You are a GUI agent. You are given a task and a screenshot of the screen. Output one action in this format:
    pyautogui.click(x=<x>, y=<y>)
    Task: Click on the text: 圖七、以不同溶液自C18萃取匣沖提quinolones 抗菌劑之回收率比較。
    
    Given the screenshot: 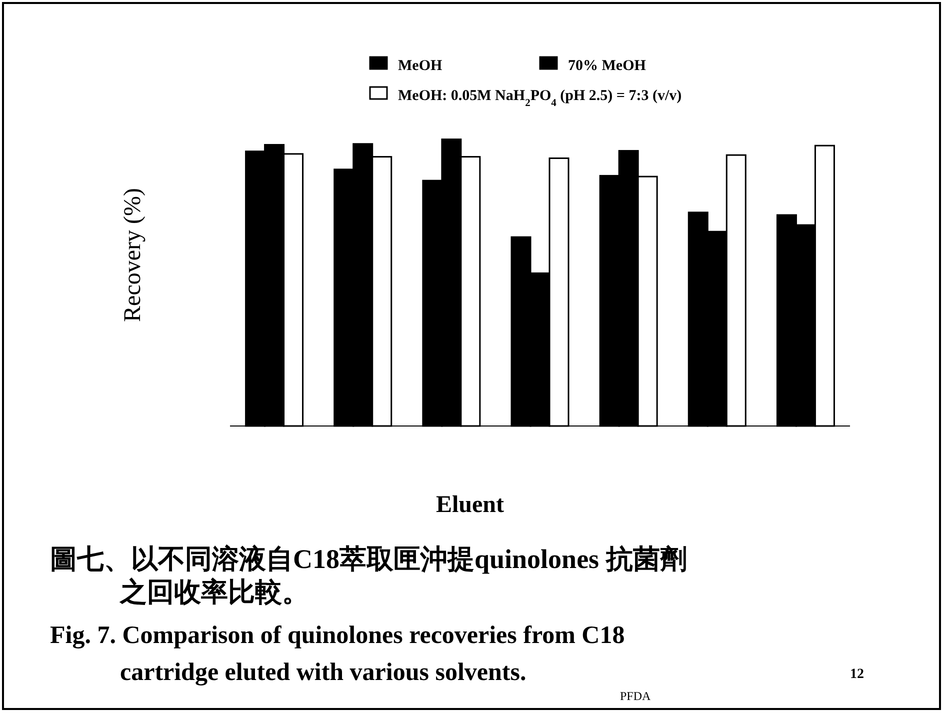 What is the action you would take?
    pyautogui.click(x=368, y=575)
    